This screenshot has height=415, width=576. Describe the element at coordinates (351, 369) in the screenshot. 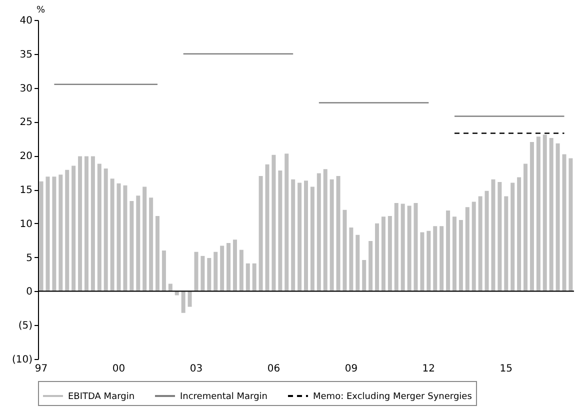

I see `x-tick-label: 09` at that location.